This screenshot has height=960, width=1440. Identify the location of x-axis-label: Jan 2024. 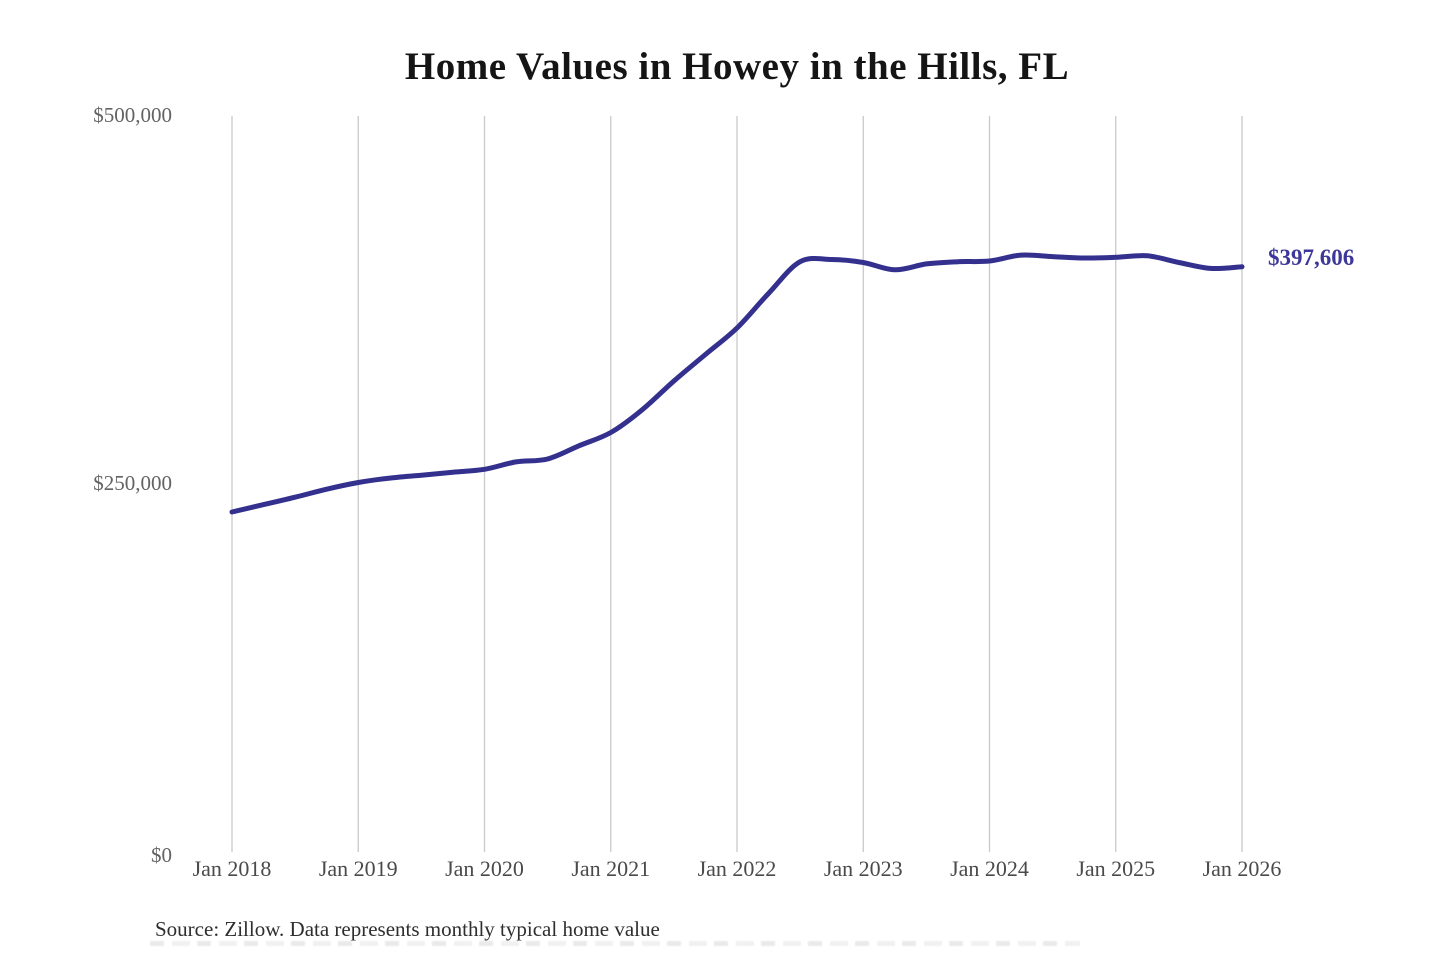
(989, 868).